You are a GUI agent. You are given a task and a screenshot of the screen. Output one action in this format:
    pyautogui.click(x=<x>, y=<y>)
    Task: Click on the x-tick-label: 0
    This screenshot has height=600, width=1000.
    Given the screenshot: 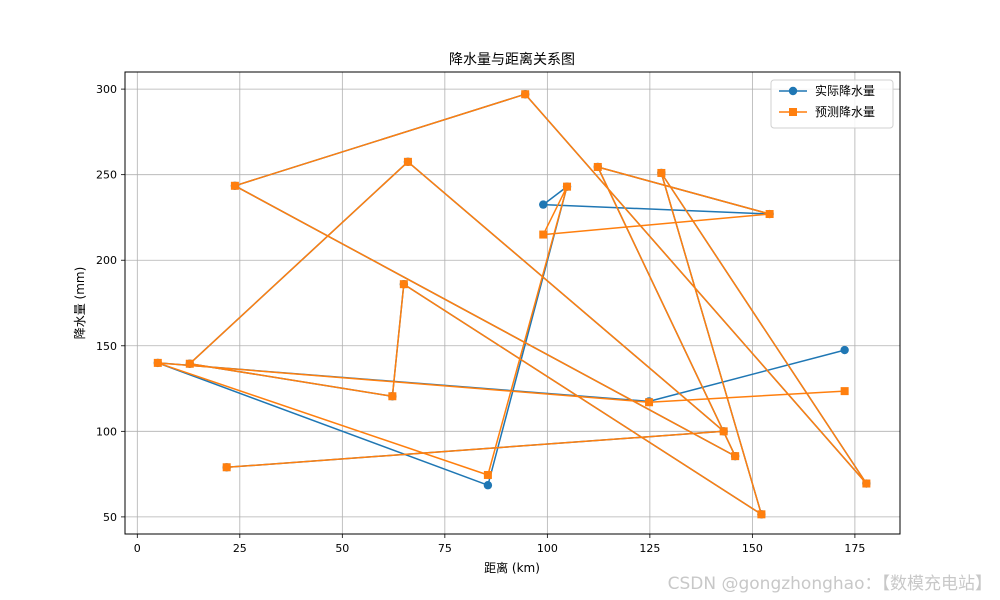 What is the action you would take?
    pyautogui.click(x=137, y=548)
    